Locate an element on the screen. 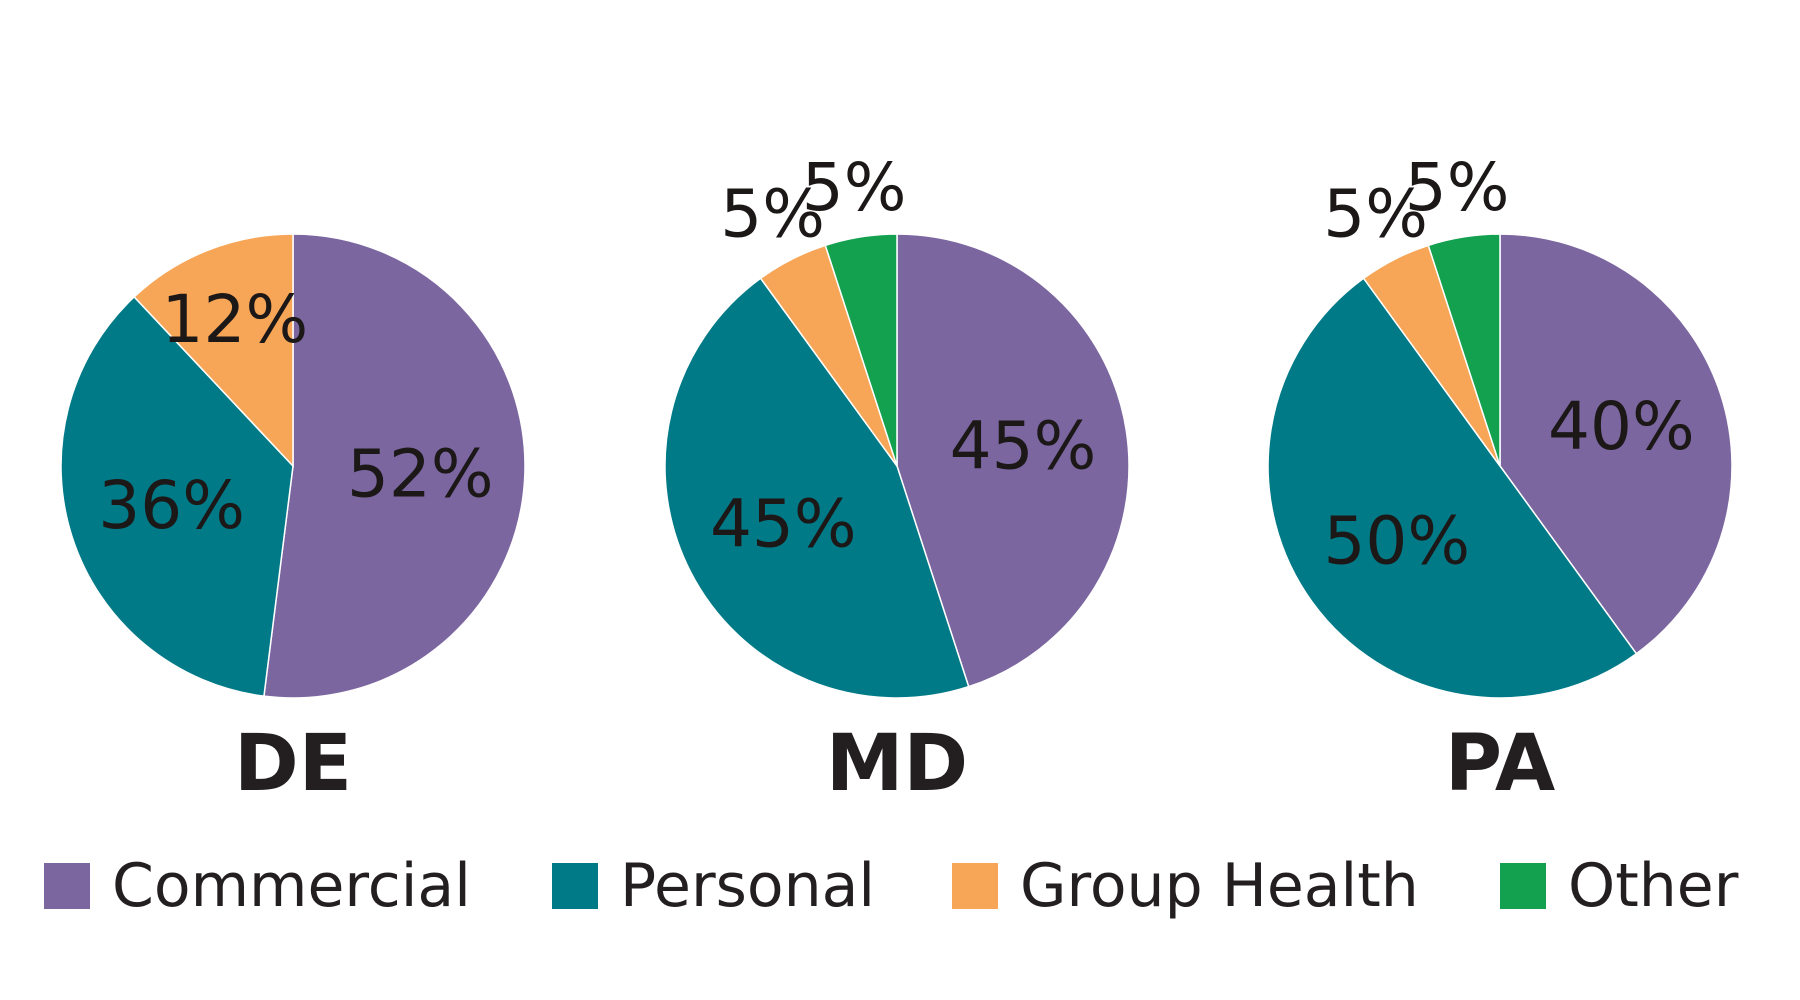 The height and width of the screenshot is (1000, 1800). pie-title: DE is located at coordinates (293, 764).